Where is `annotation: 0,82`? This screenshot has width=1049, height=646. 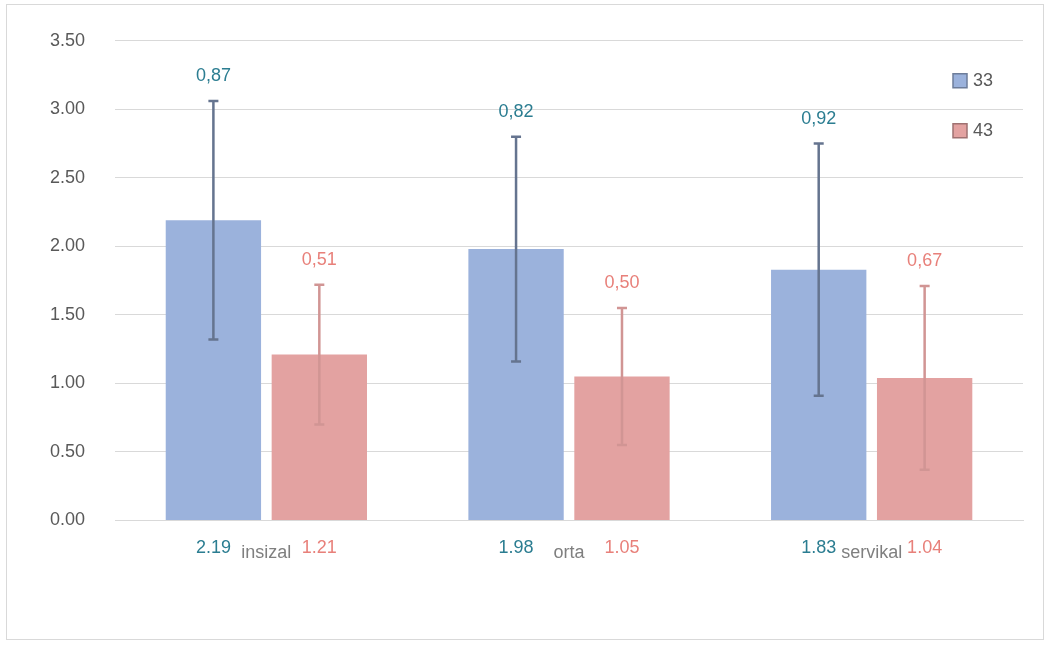 annotation: 0,82 is located at coordinates (516, 110).